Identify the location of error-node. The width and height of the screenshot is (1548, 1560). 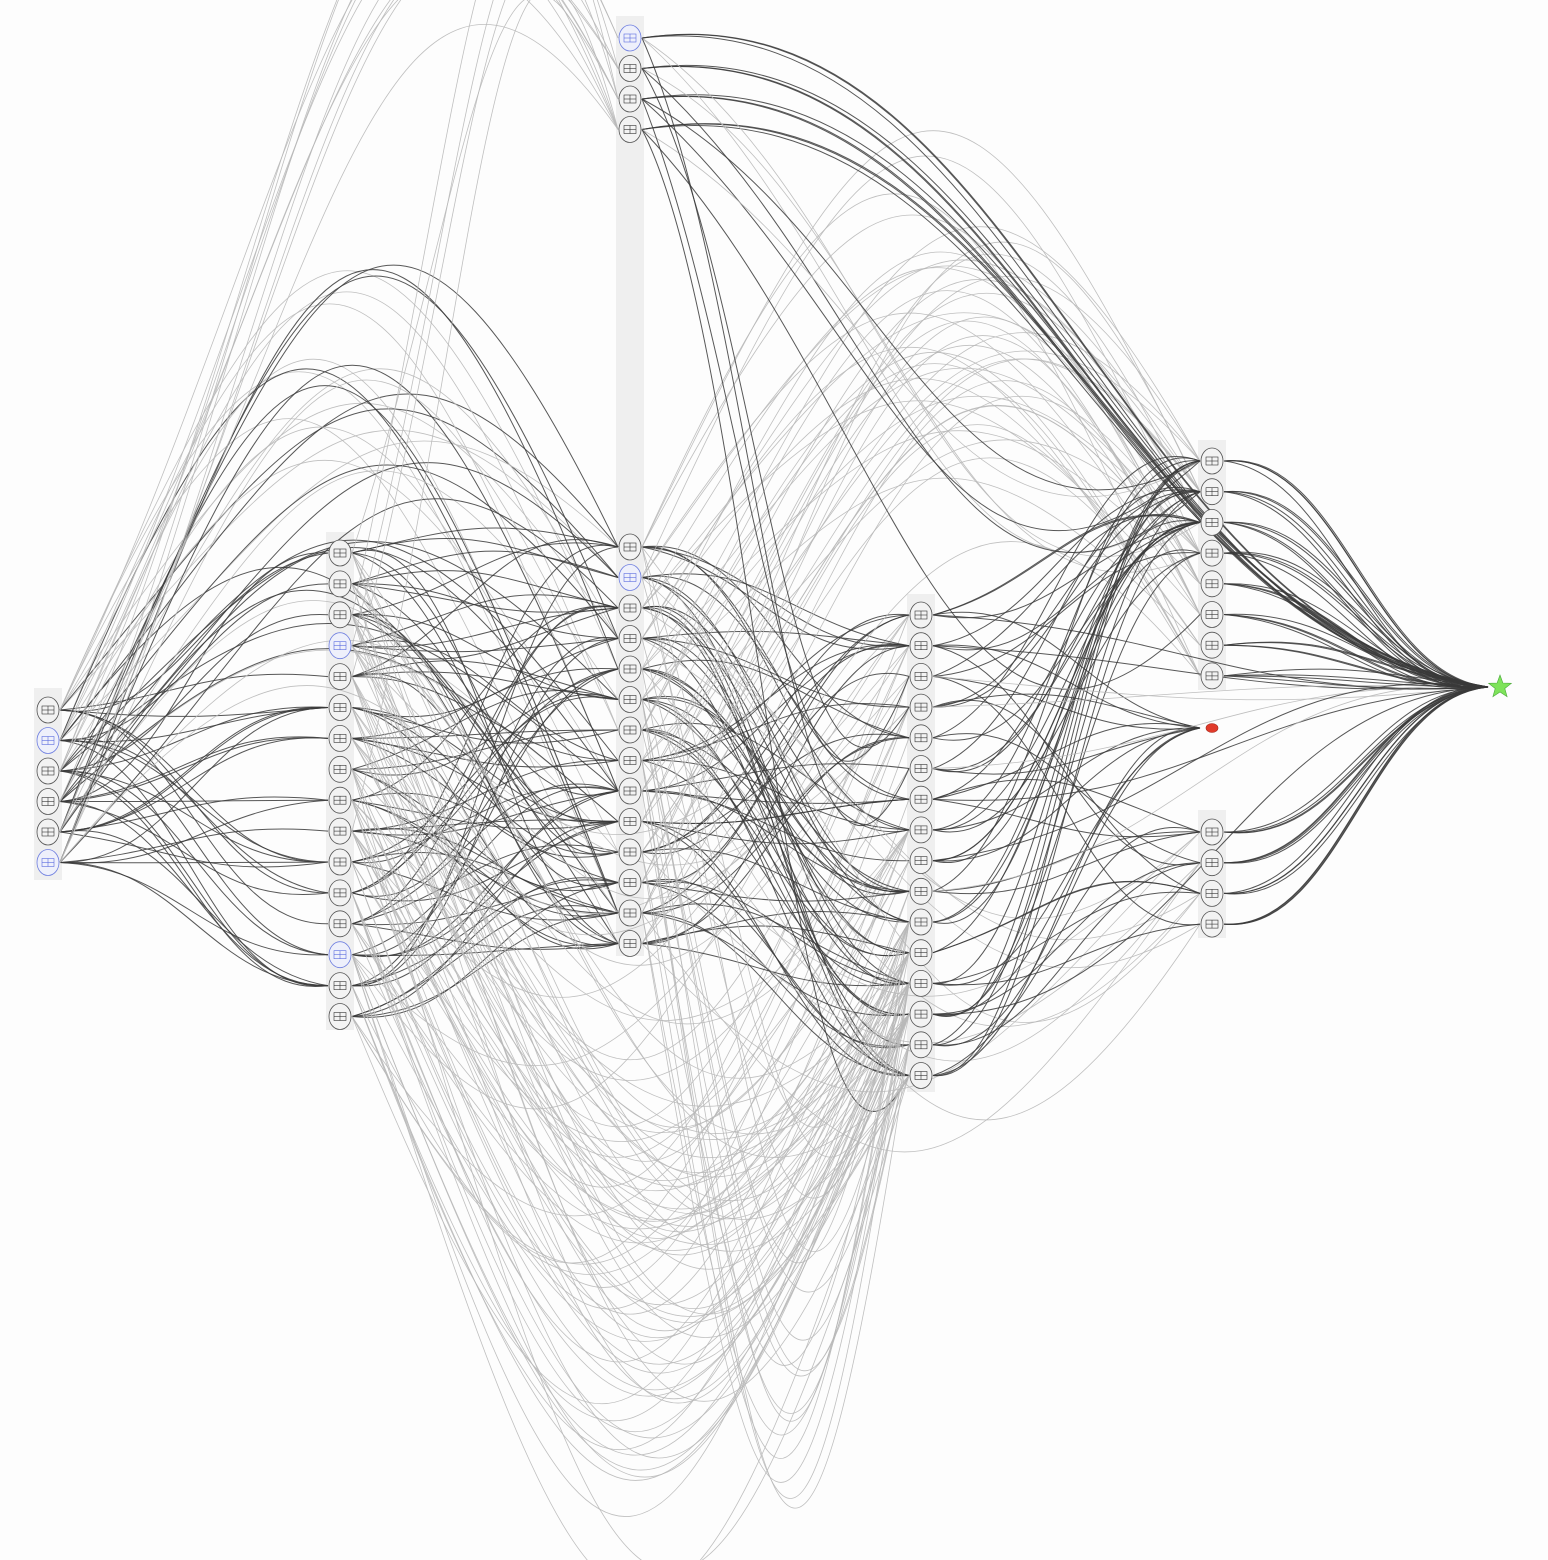
(1212, 728).